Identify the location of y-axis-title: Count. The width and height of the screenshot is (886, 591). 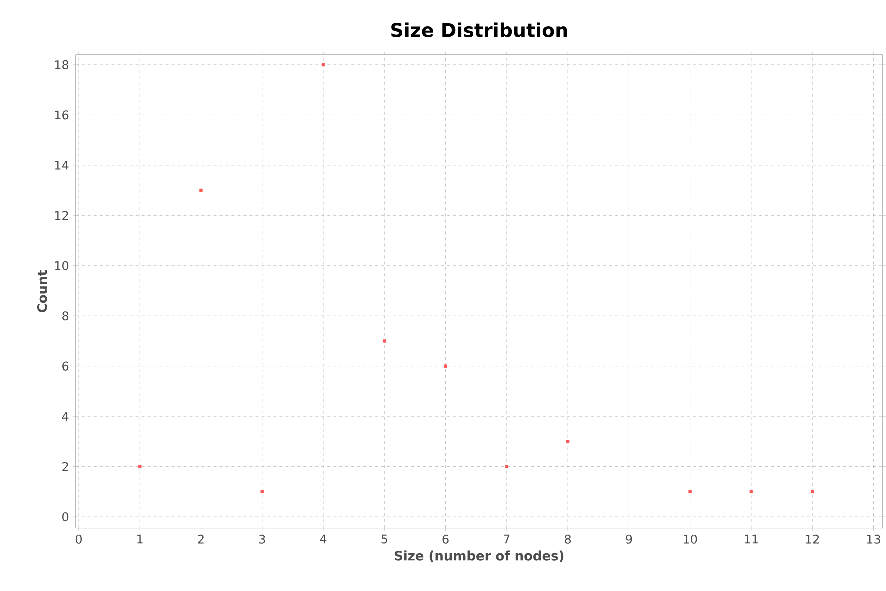
(42, 291).